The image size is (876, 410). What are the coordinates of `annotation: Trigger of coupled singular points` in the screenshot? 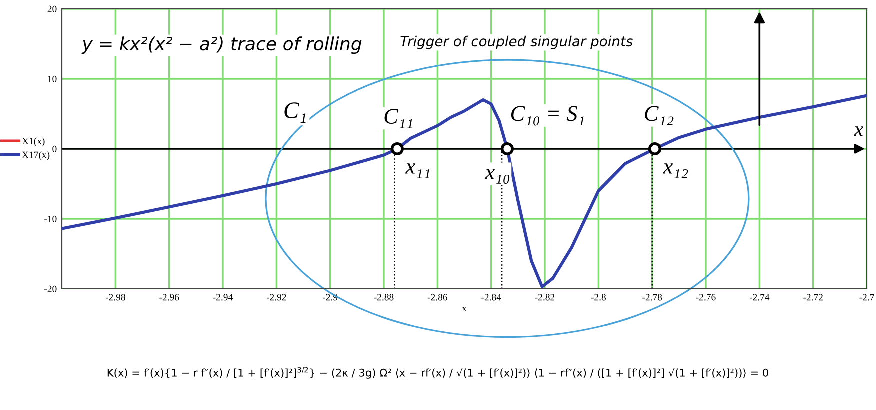 It's located at (516, 43).